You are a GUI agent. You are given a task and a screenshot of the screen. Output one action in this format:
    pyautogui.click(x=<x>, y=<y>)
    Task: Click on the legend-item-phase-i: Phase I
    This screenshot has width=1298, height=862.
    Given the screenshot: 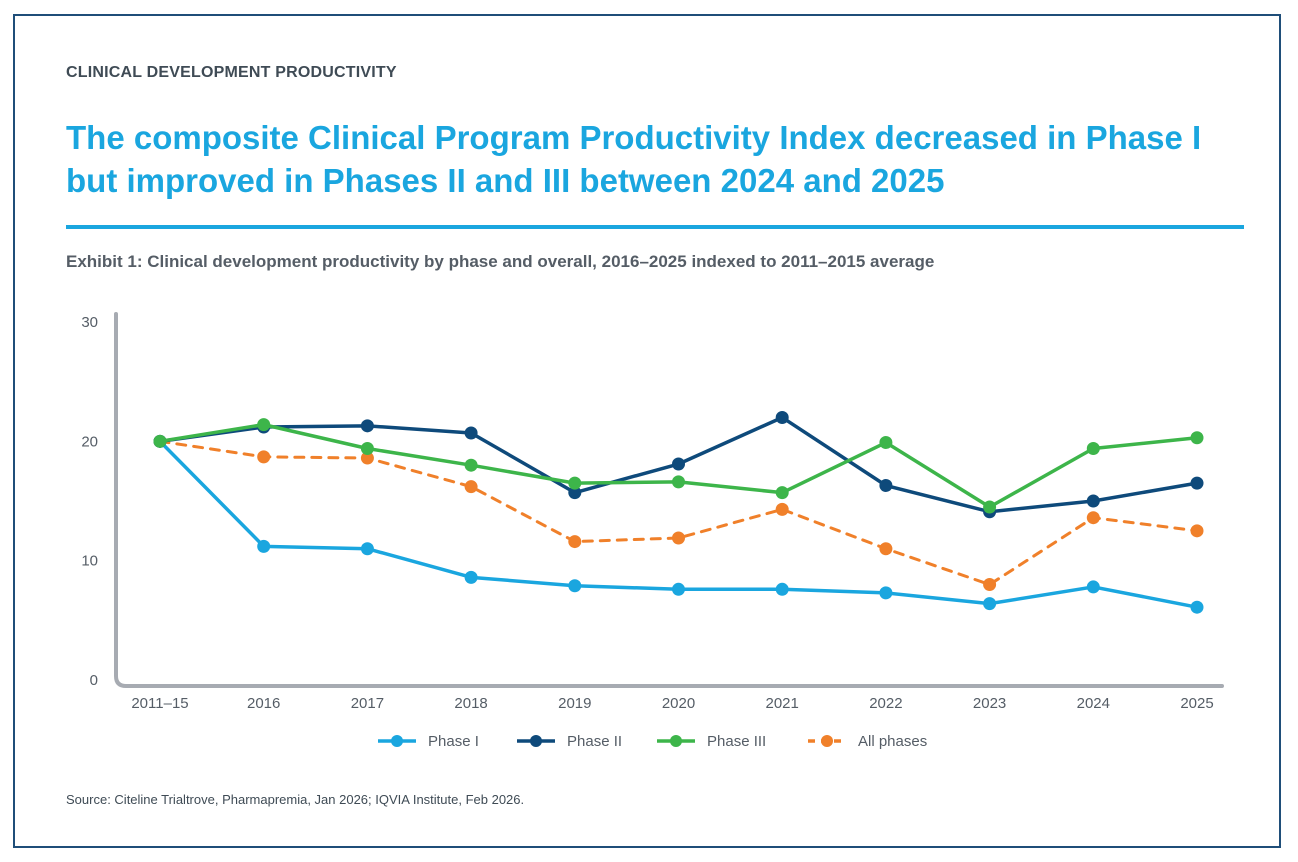 What is the action you would take?
    pyautogui.click(x=427, y=741)
    